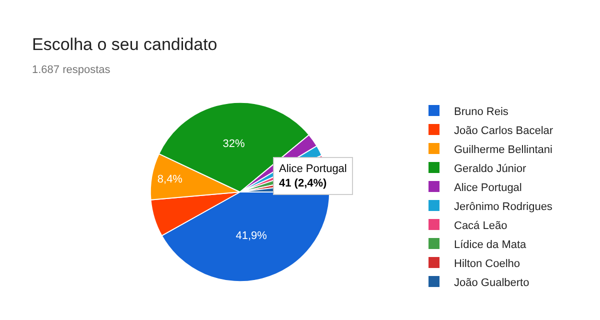 This screenshot has width=600, height=320. Describe the element at coordinates (488, 188) in the screenshot. I see `legend-label: Alice Portugal` at that location.